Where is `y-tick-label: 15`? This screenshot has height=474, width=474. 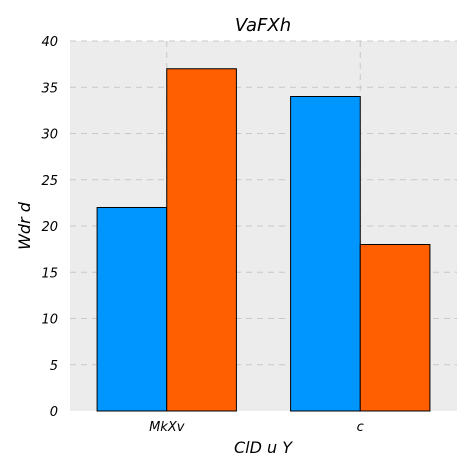
y-tick-label: 15 is located at coordinates (49, 273).